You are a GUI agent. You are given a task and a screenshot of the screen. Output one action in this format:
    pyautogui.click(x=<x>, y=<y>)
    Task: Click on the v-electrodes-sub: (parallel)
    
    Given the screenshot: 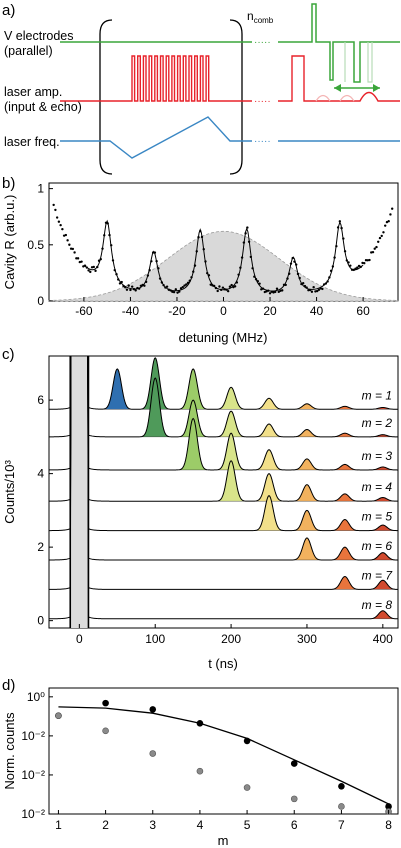 What is the action you would take?
    pyautogui.click(x=28, y=51)
    